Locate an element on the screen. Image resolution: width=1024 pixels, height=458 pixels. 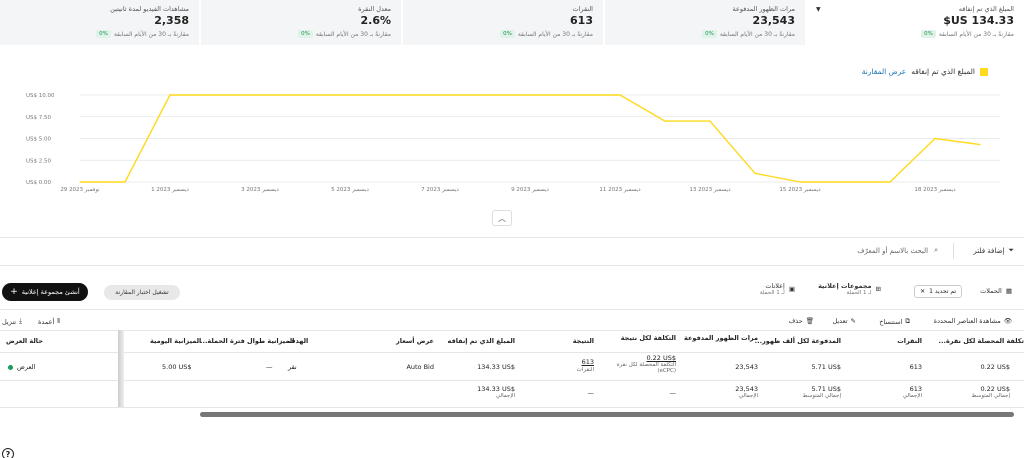
chart-legend: المبلغ الذي تم إنفاقه عرض المقارنة is located at coordinates (925, 71).